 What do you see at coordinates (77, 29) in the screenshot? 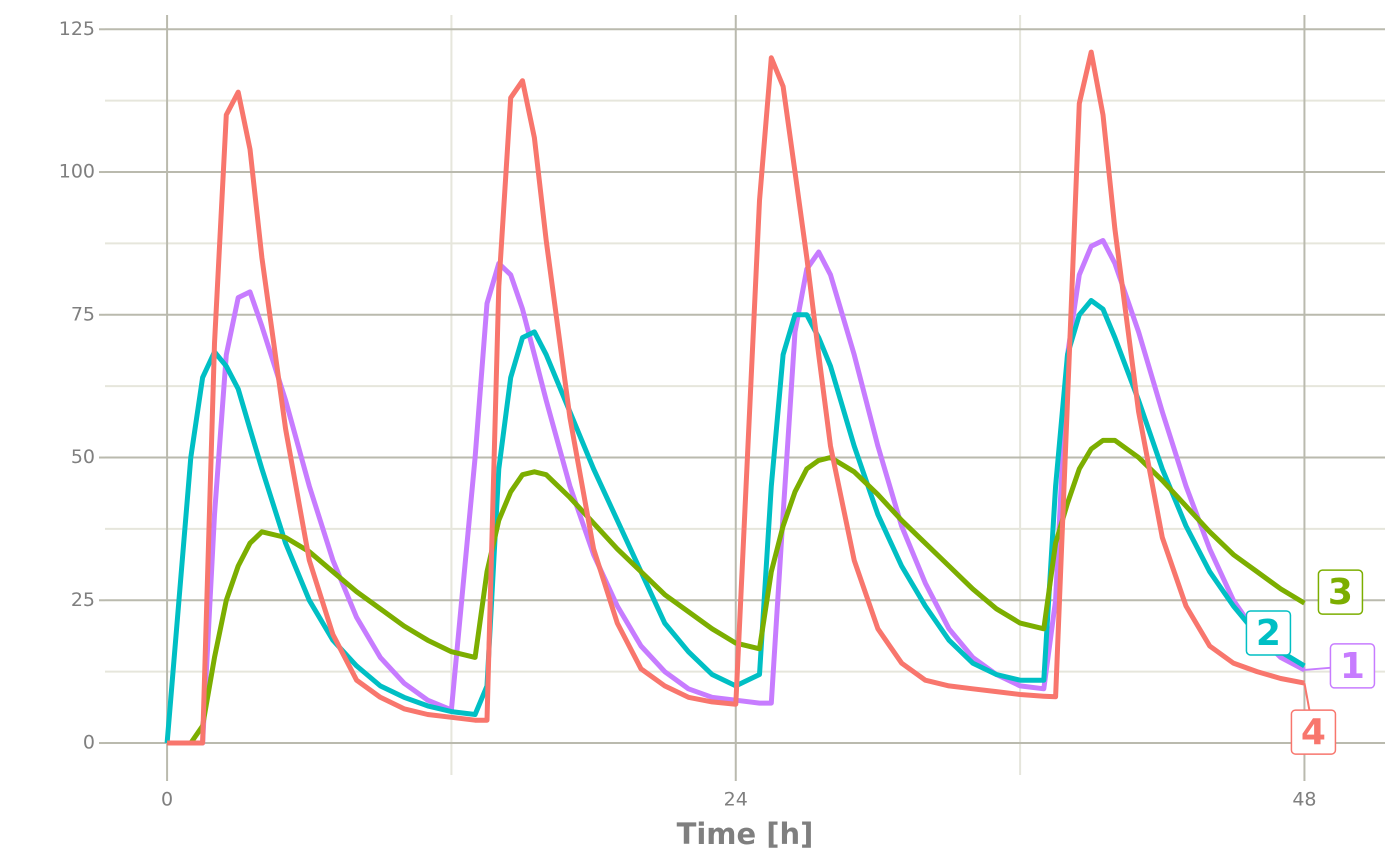
I see `y-tick-label: 125` at bounding box center [77, 29].